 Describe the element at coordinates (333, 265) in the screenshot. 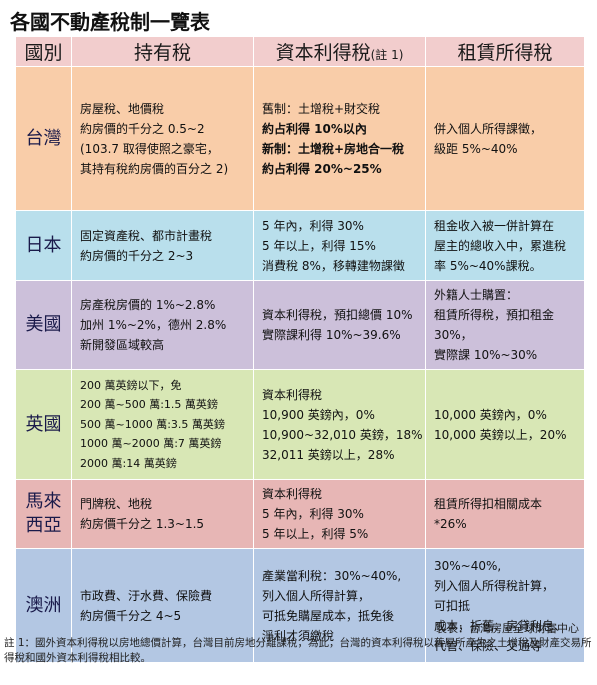

I see `cell-line: 消費稅 8%，移轉建物課徵` at that location.